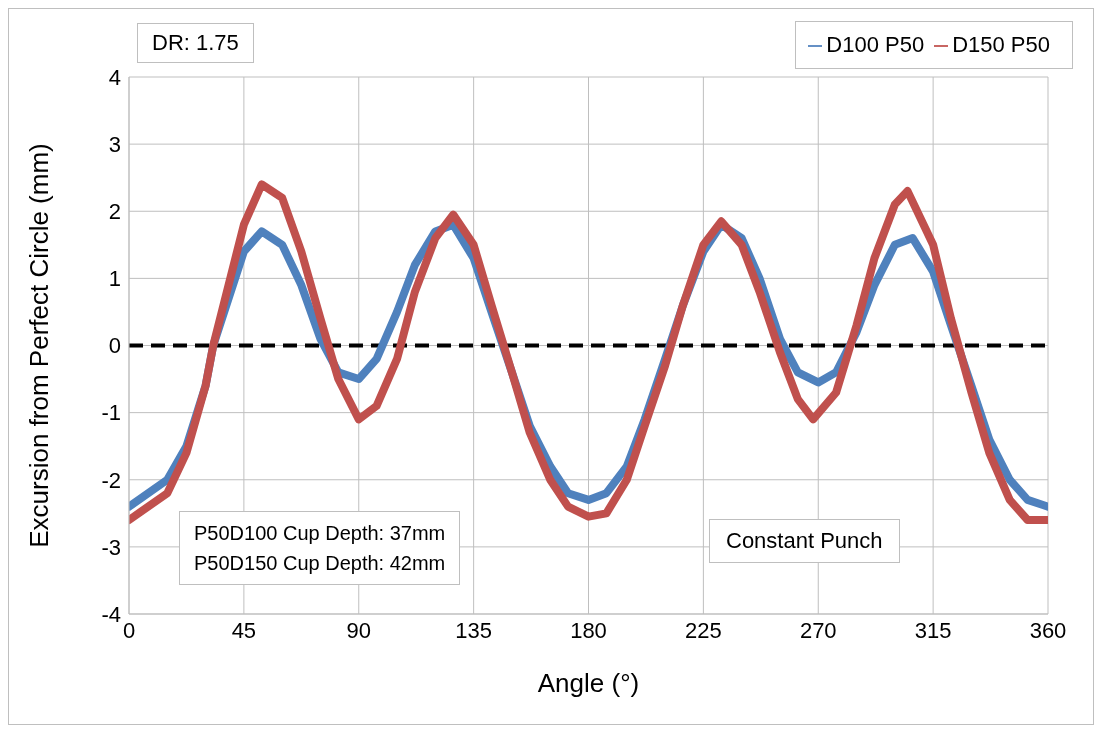  Describe the element at coordinates (1001, 44) in the screenshot. I see `legend-label: D150 P50` at that location.